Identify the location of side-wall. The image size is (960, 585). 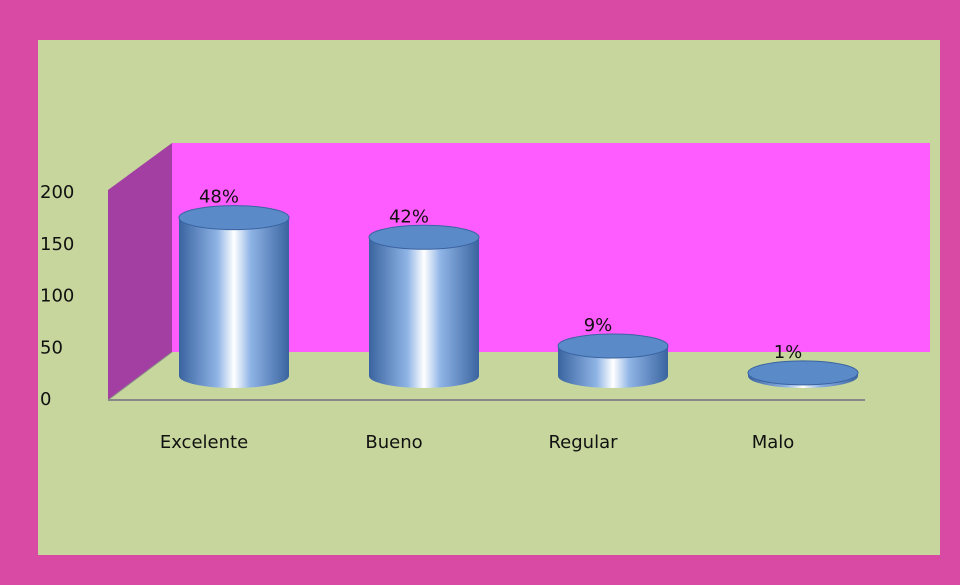
(140, 271).